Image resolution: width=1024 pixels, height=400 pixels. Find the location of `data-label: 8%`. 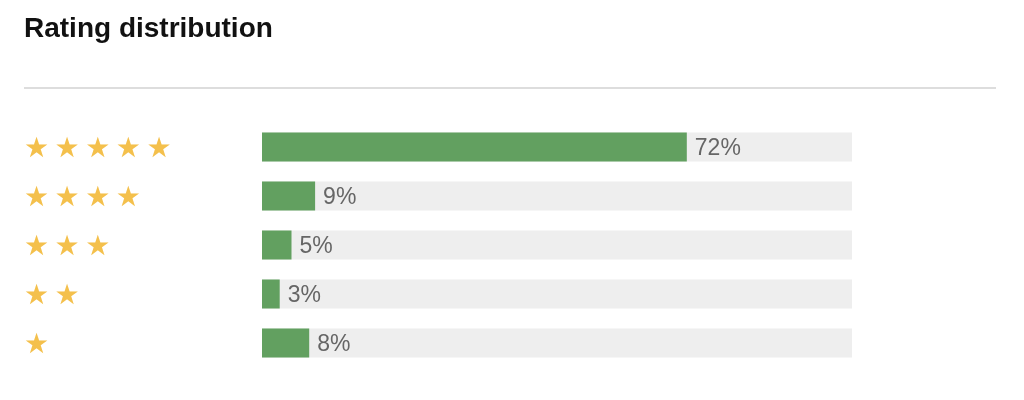

data-label: 8% is located at coordinates (334, 343).